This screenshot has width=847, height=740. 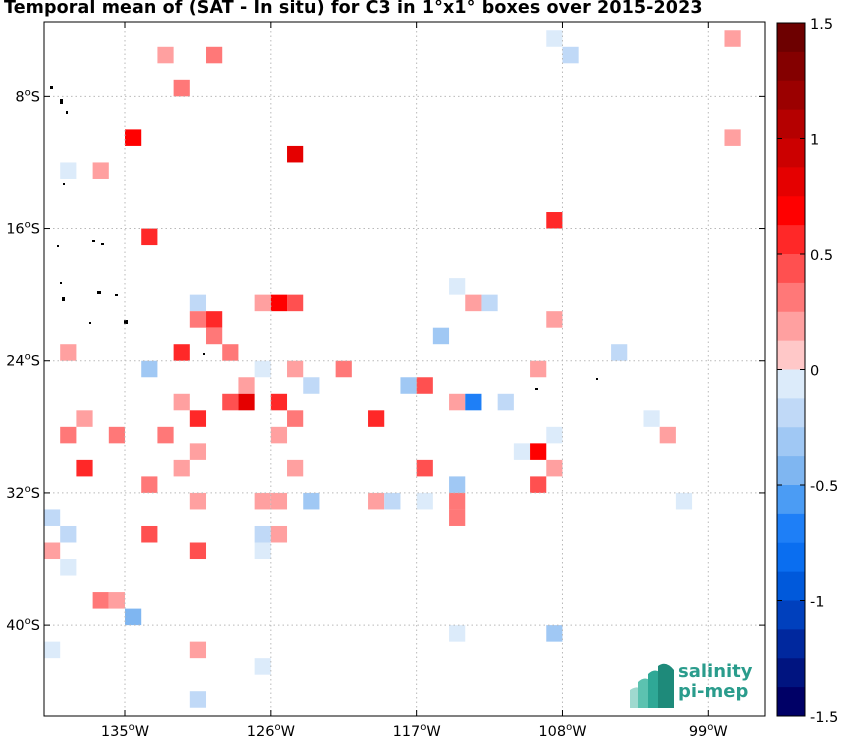 I want to click on colorbar-tick-label: 1, so click(x=814, y=141).